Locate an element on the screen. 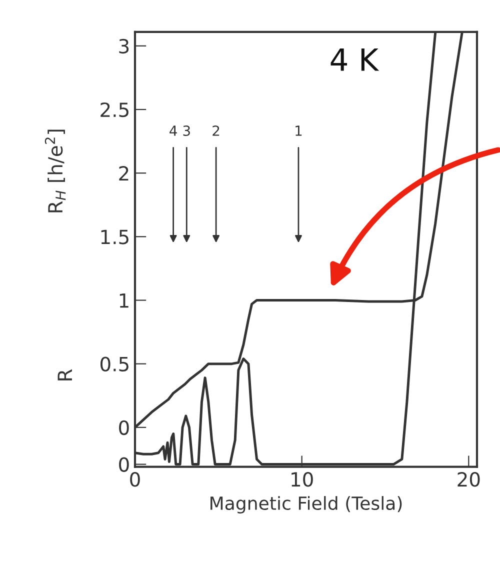 The width and height of the screenshot is (500, 570). y-tick-label: 1 is located at coordinates (124, 300).